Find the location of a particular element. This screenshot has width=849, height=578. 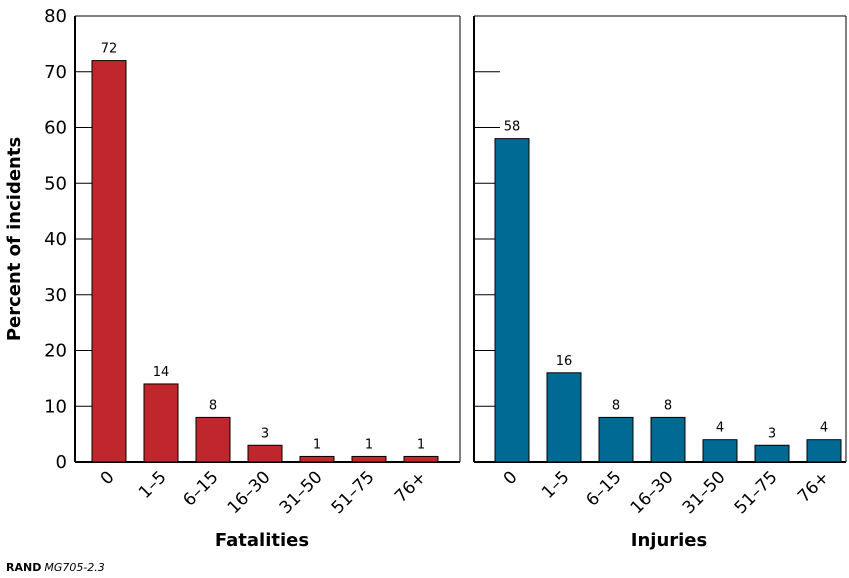

y-tick-label-80: 80 is located at coordinates (55, 16).